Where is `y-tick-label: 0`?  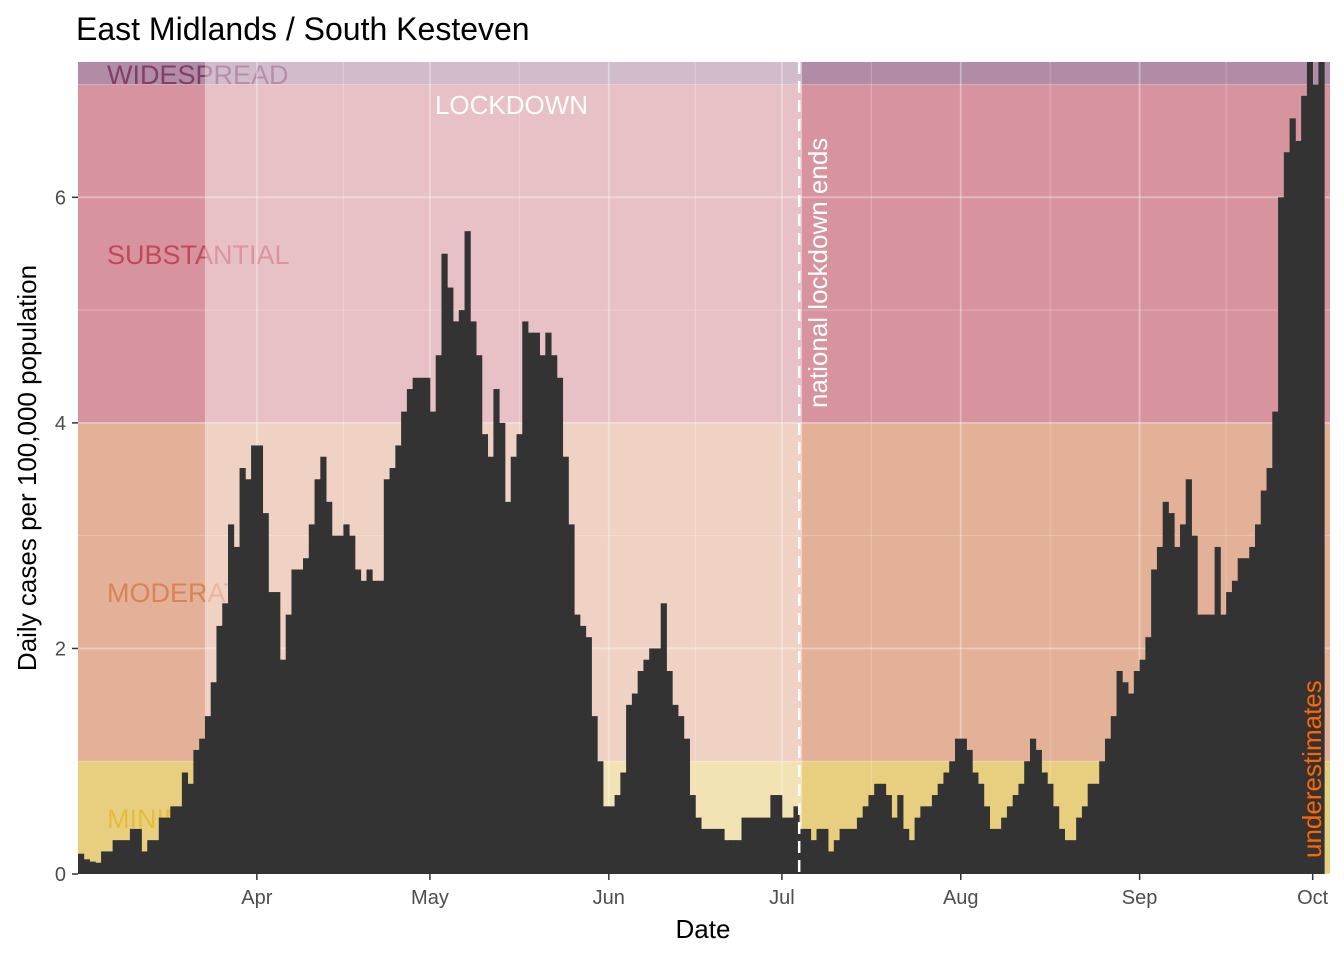 y-tick-label: 0 is located at coordinates (60, 875).